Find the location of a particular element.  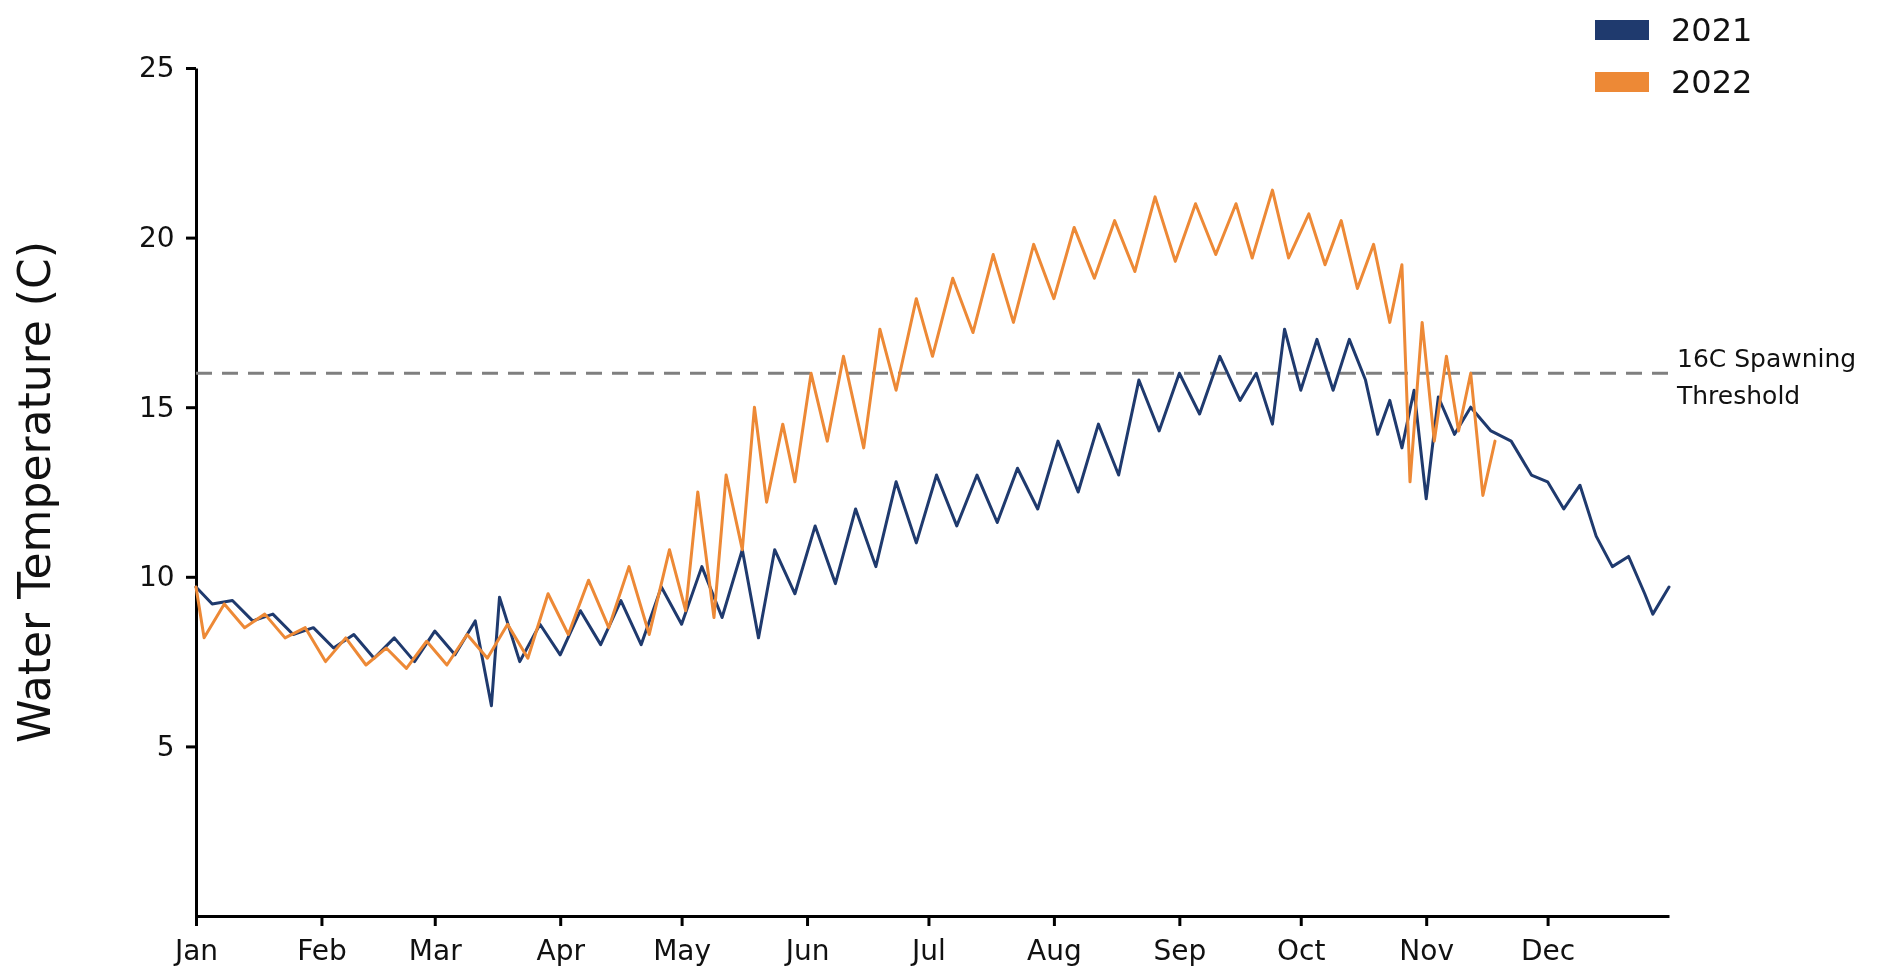

y-tick-label: 10 is located at coordinates (156, 577).